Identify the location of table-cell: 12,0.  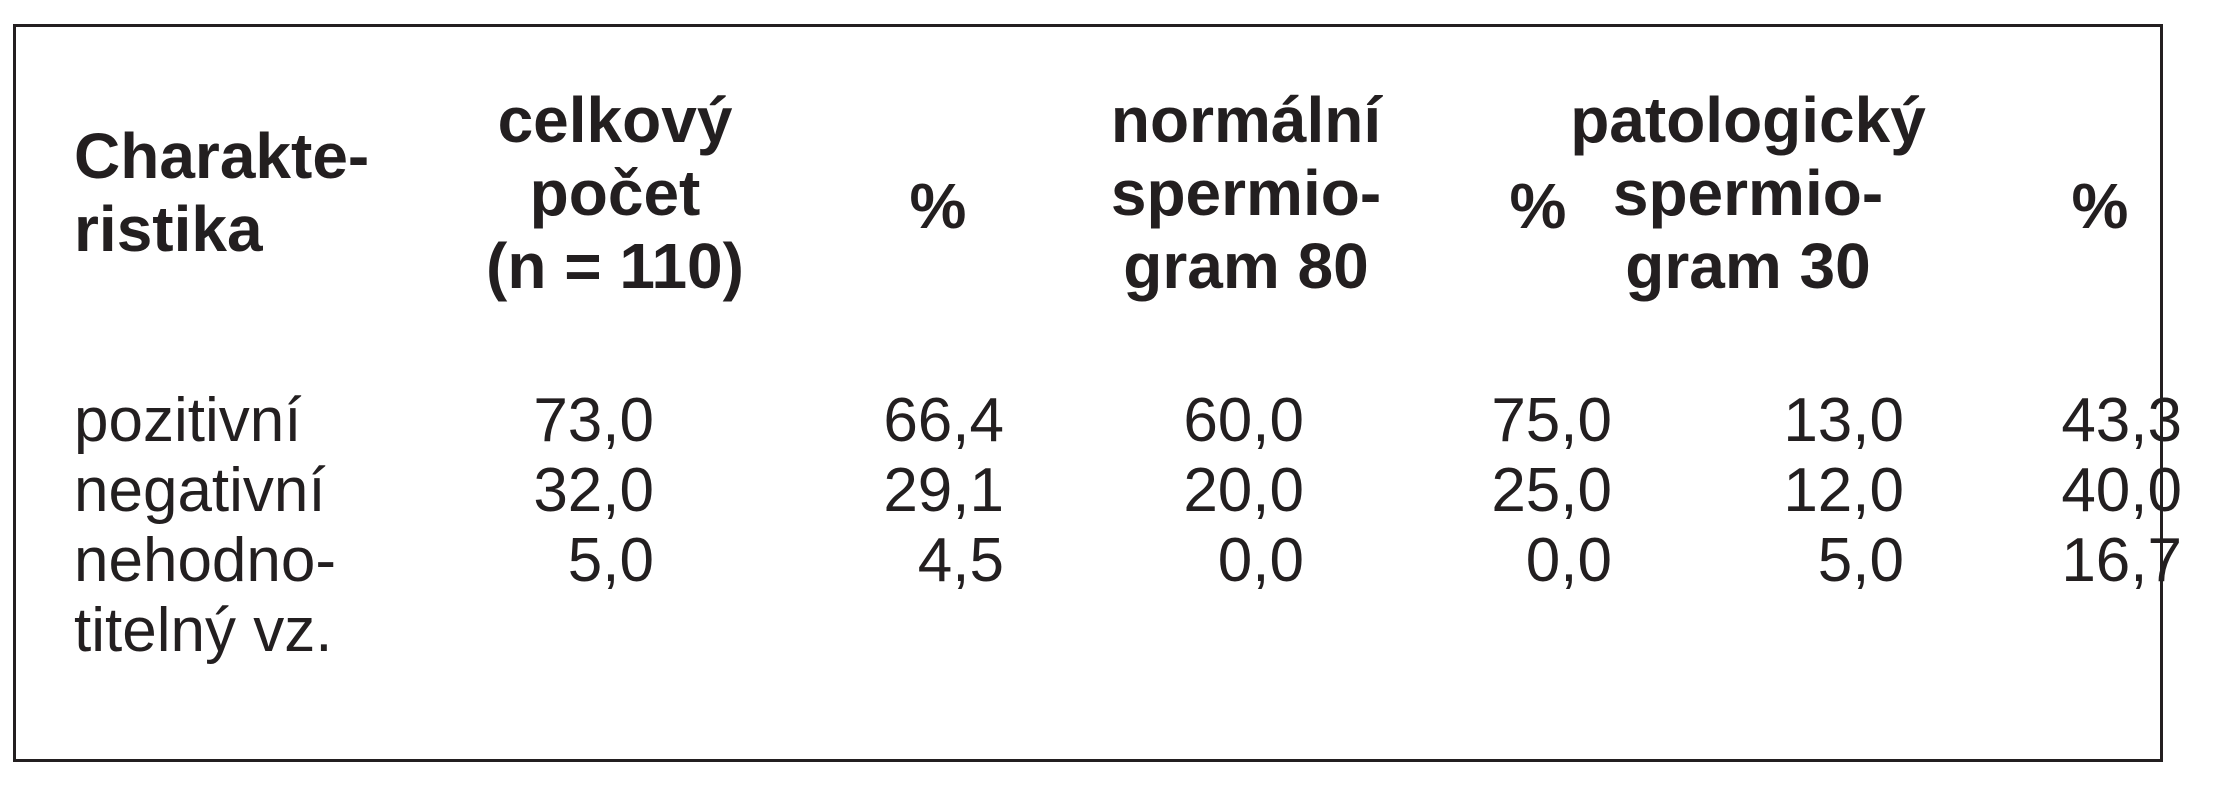
(1843, 490).